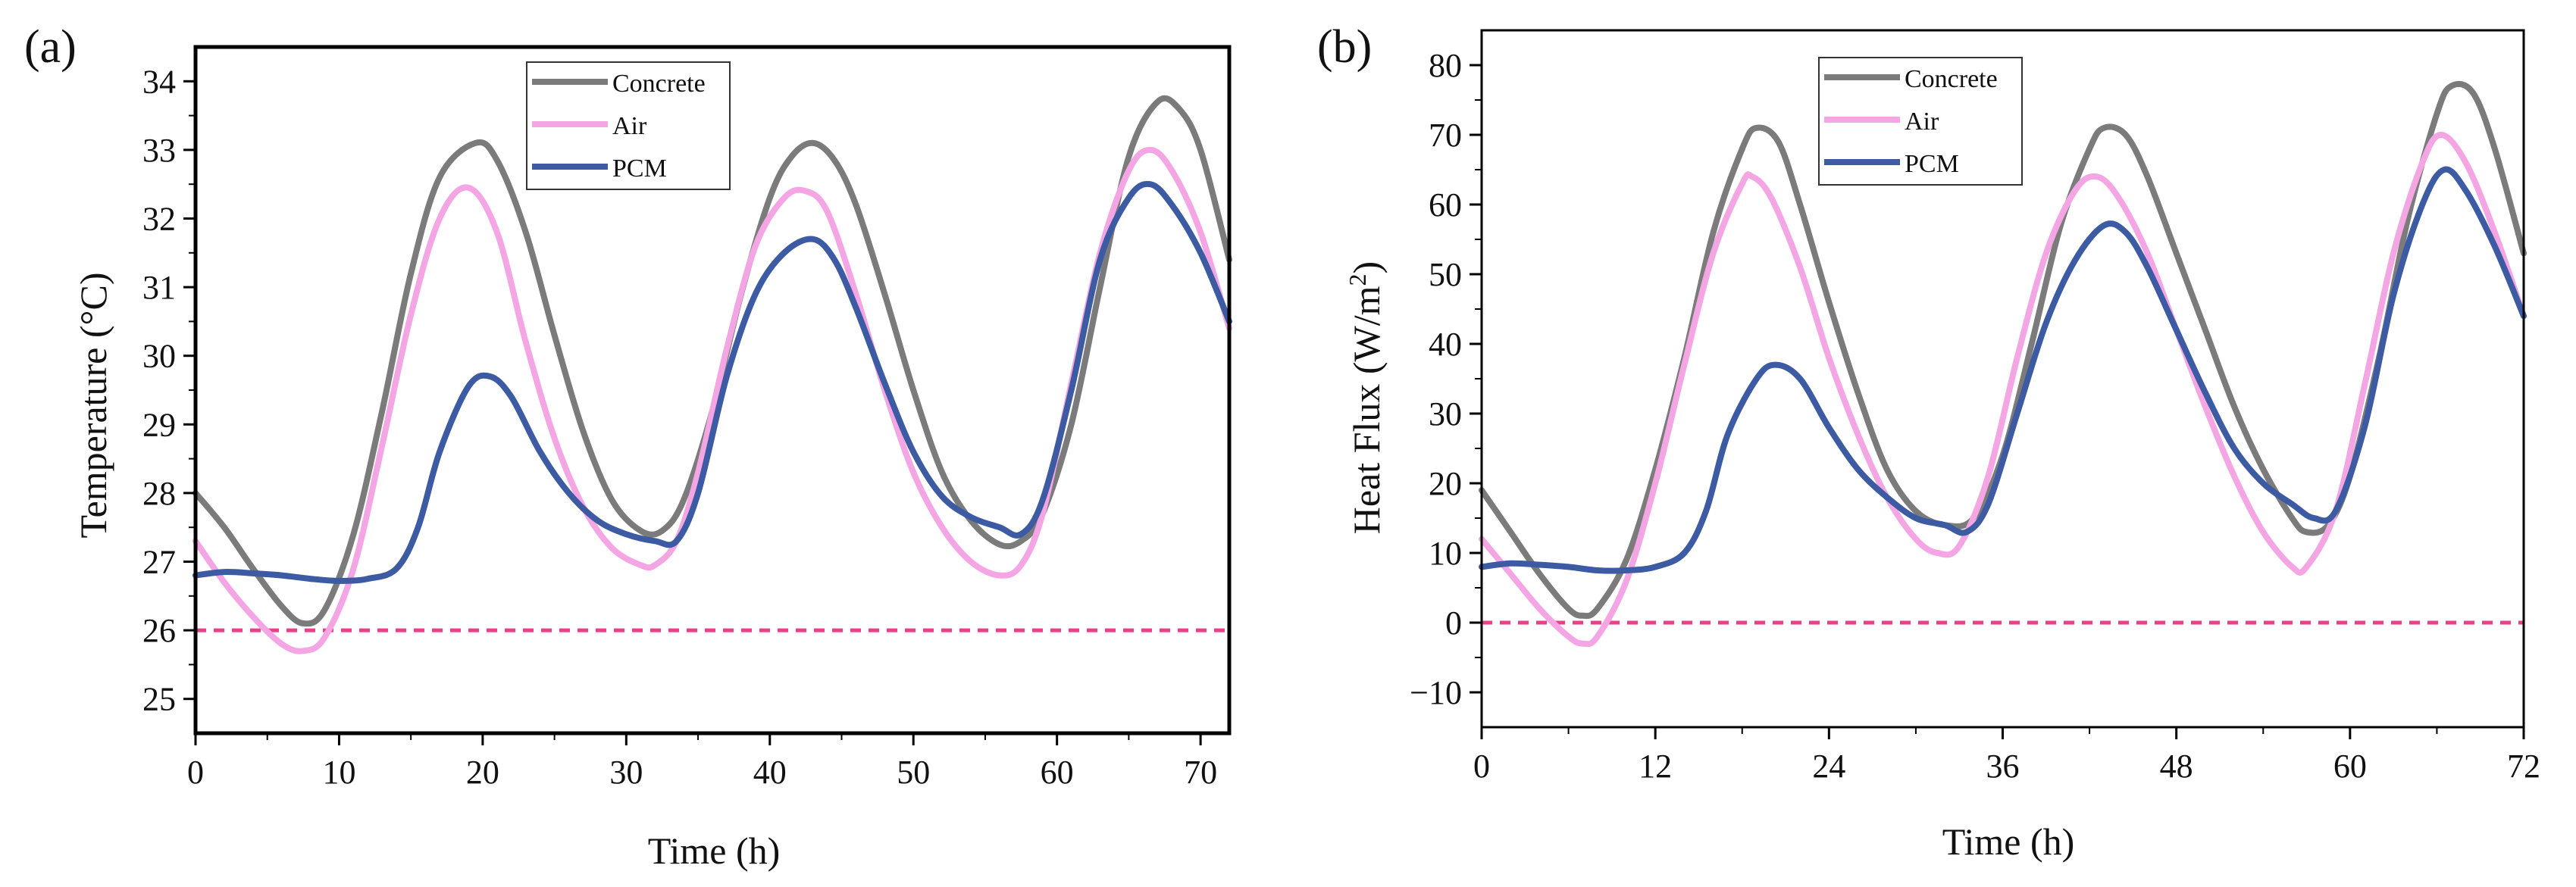 The height and width of the screenshot is (887, 2576). Describe the element at coordinates (1367, 267) in the screenshot. I see `panel-b-y-axis-label-close: )` at that location.